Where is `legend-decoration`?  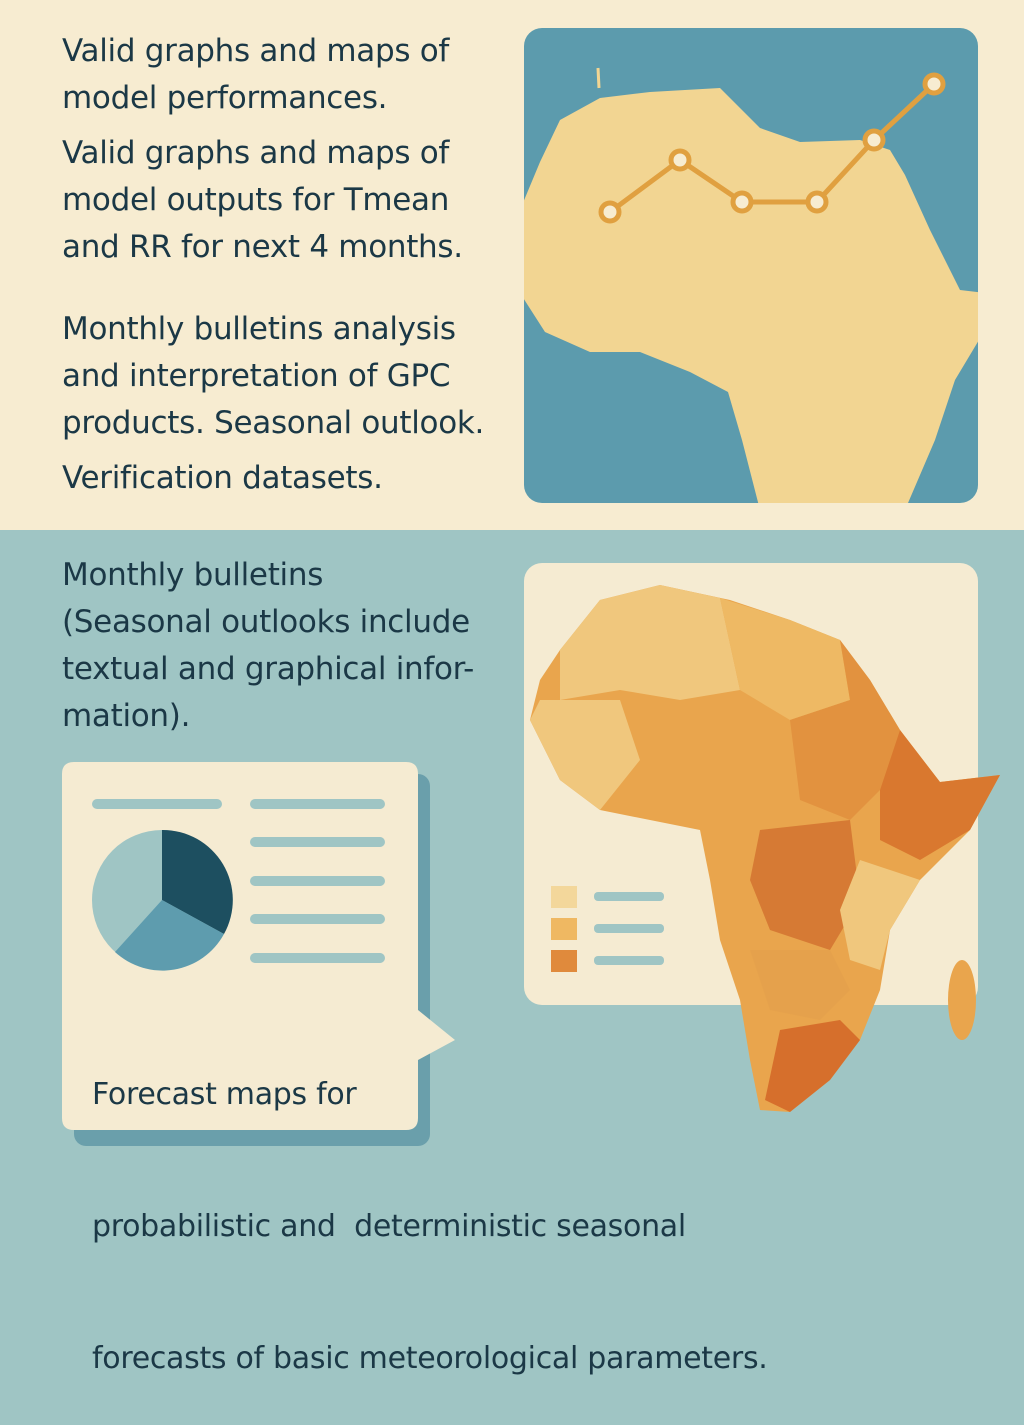 legend-decoration is located at coordinates (607, 929).